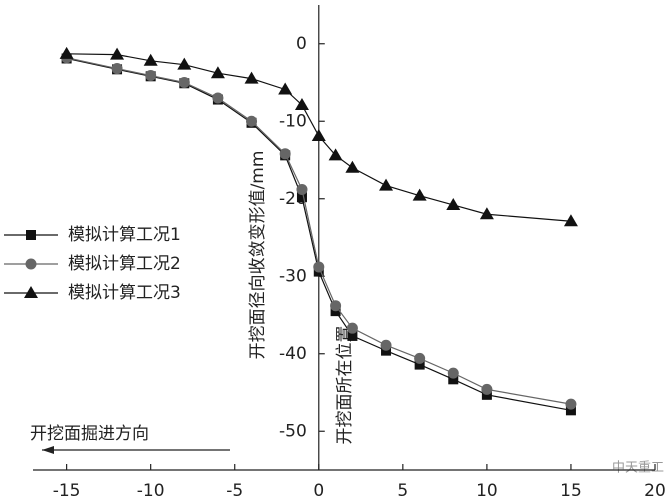 The width and height of the screenshot is (670, 499). What do you see at coordinates (293, 354) in the screenshot?
I see `y-tick-label: -40` at bounding box center [293, 354].